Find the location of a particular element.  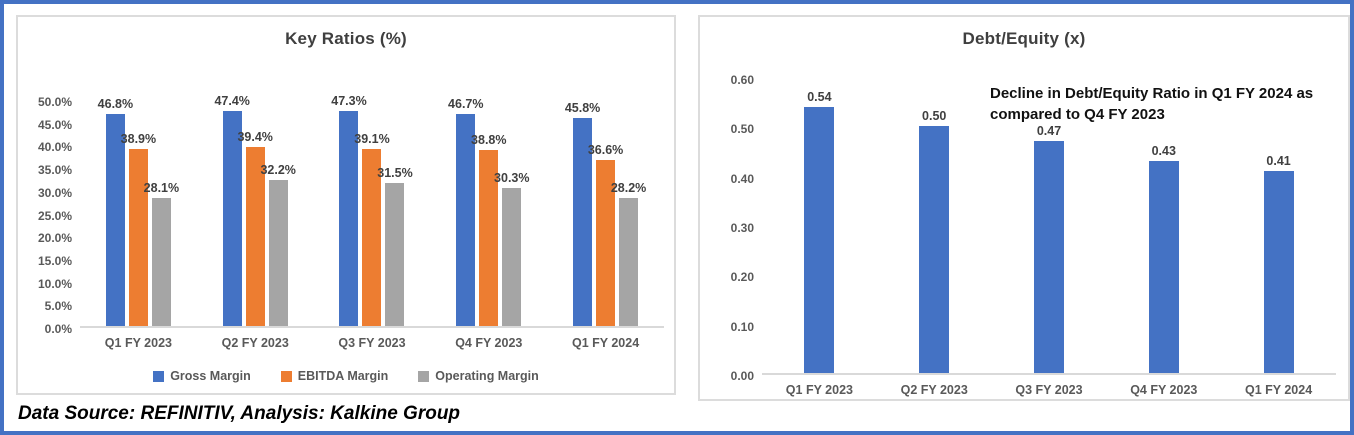

bar: 28.2% is located at coordinates (628, 253).